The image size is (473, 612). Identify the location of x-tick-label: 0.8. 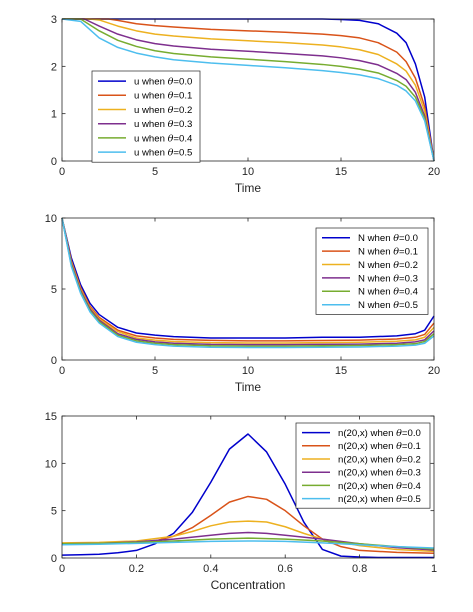
(359, 569).